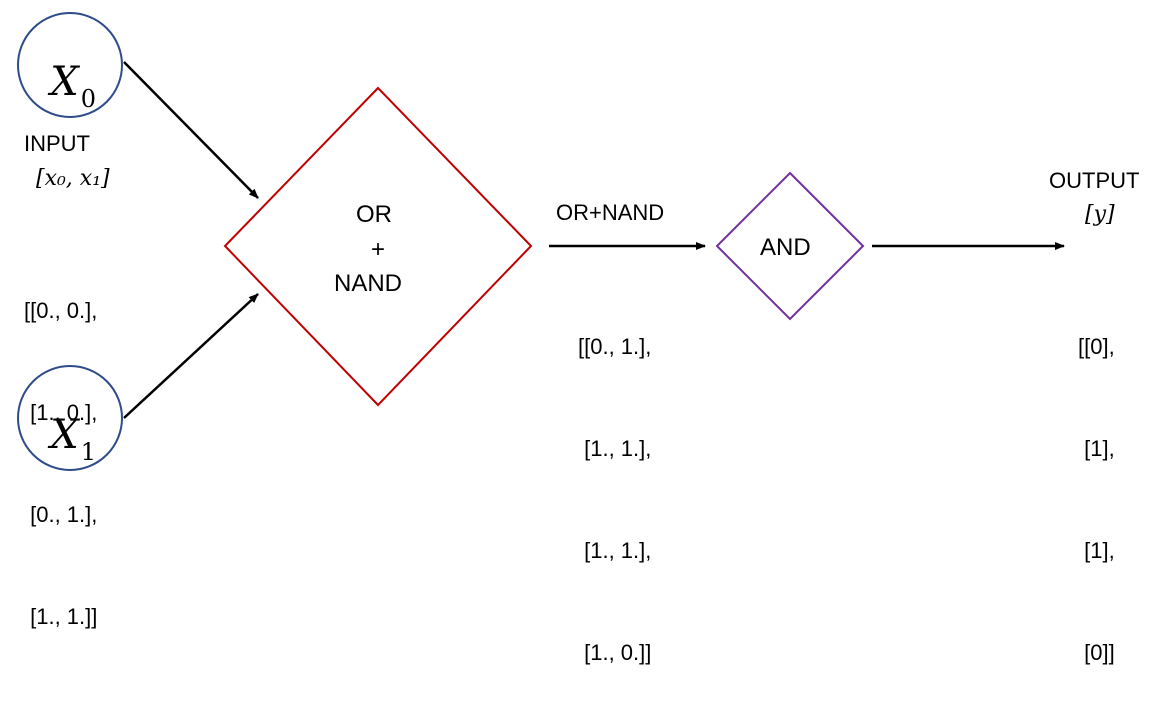 This screenshot has width=1166, height=704. I want to click on x1-subscript: 1, so click(88, 452).